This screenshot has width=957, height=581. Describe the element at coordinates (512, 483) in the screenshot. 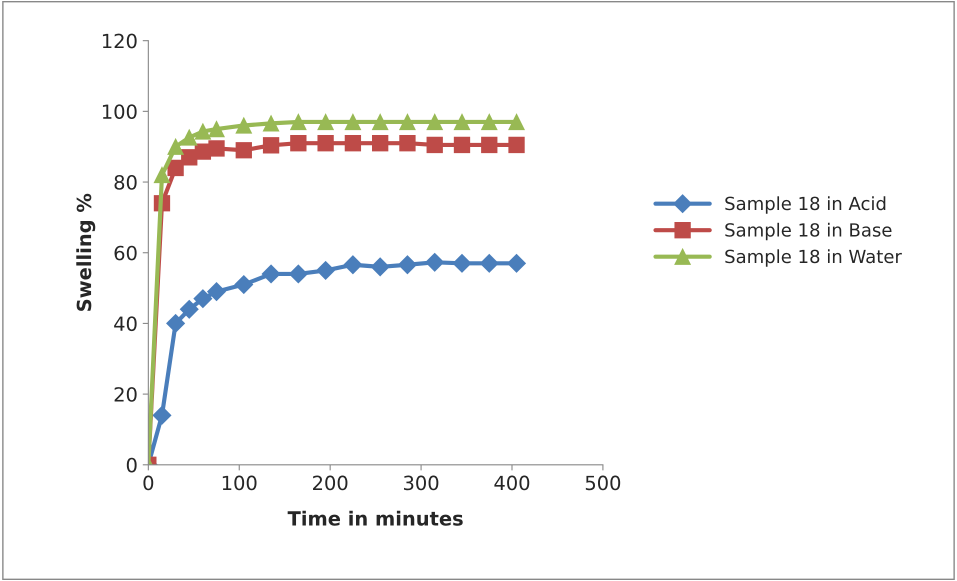

I see `x-tick-label: 400` at that location.